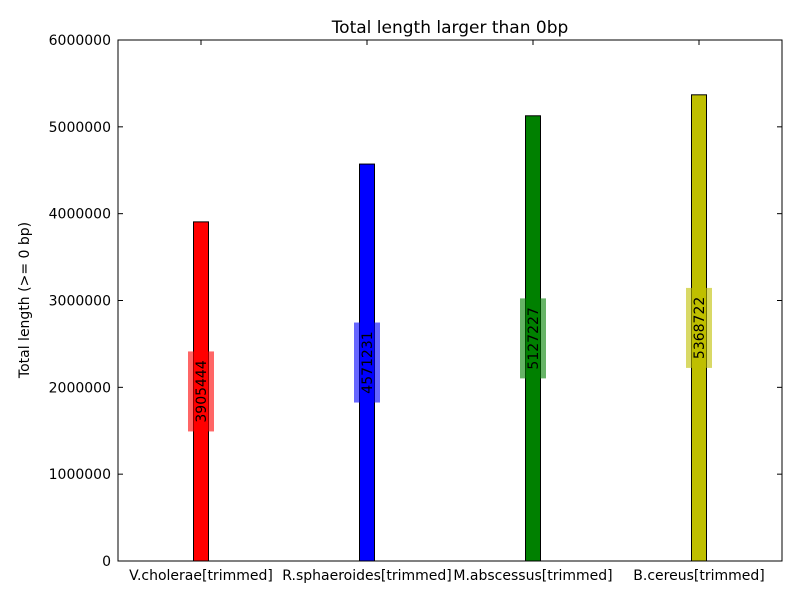 The height and width of the screenshot is (600, 800). I want to click on y-tick-label: 5000000, so click(80, 128).